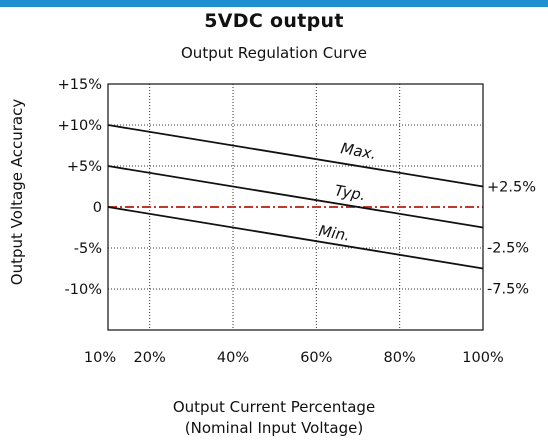 The width and height of the screenshot is (548, 443). What do you see at coordinates (508, 249) in the screenshot?
I see `series-end-label: -2.5%` at bounding box center [508, 249].